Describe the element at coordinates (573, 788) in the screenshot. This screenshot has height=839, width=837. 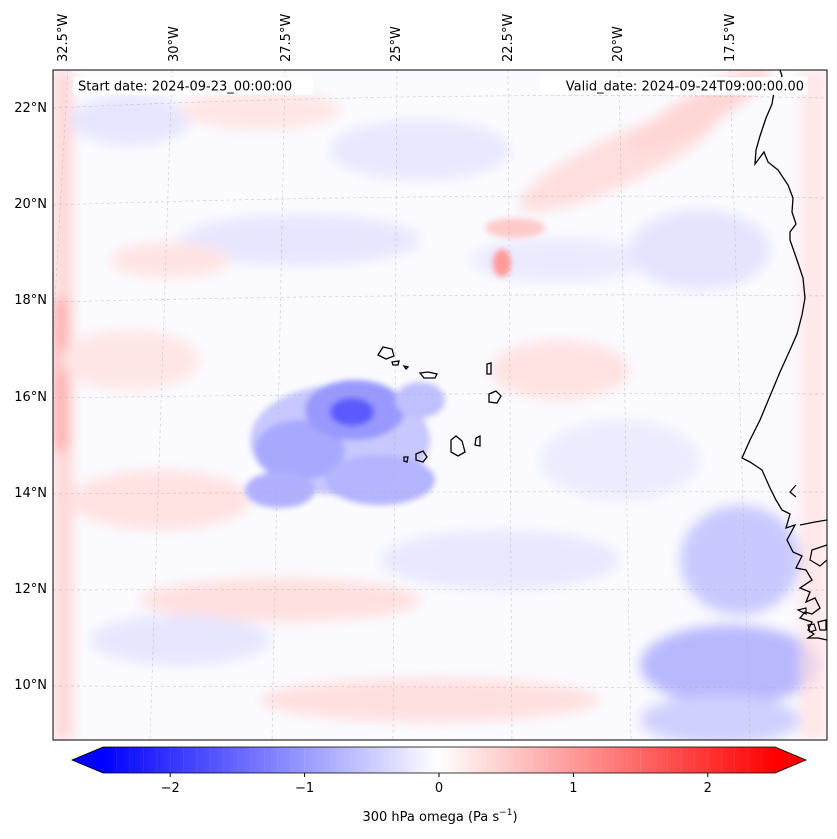
I see `cb-tick-label: 1` at that location.